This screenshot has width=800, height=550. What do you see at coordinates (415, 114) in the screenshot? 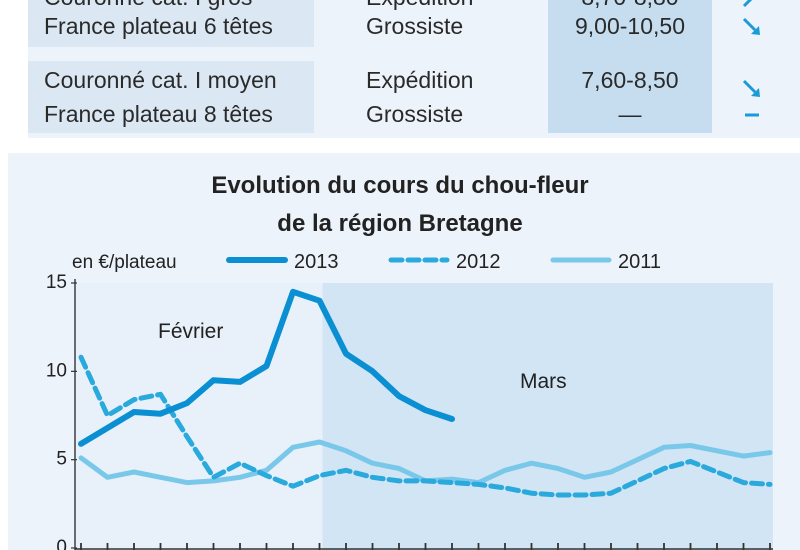
I see `row2-stage-bottom: Grossiste` at bounding box center [415, 114].